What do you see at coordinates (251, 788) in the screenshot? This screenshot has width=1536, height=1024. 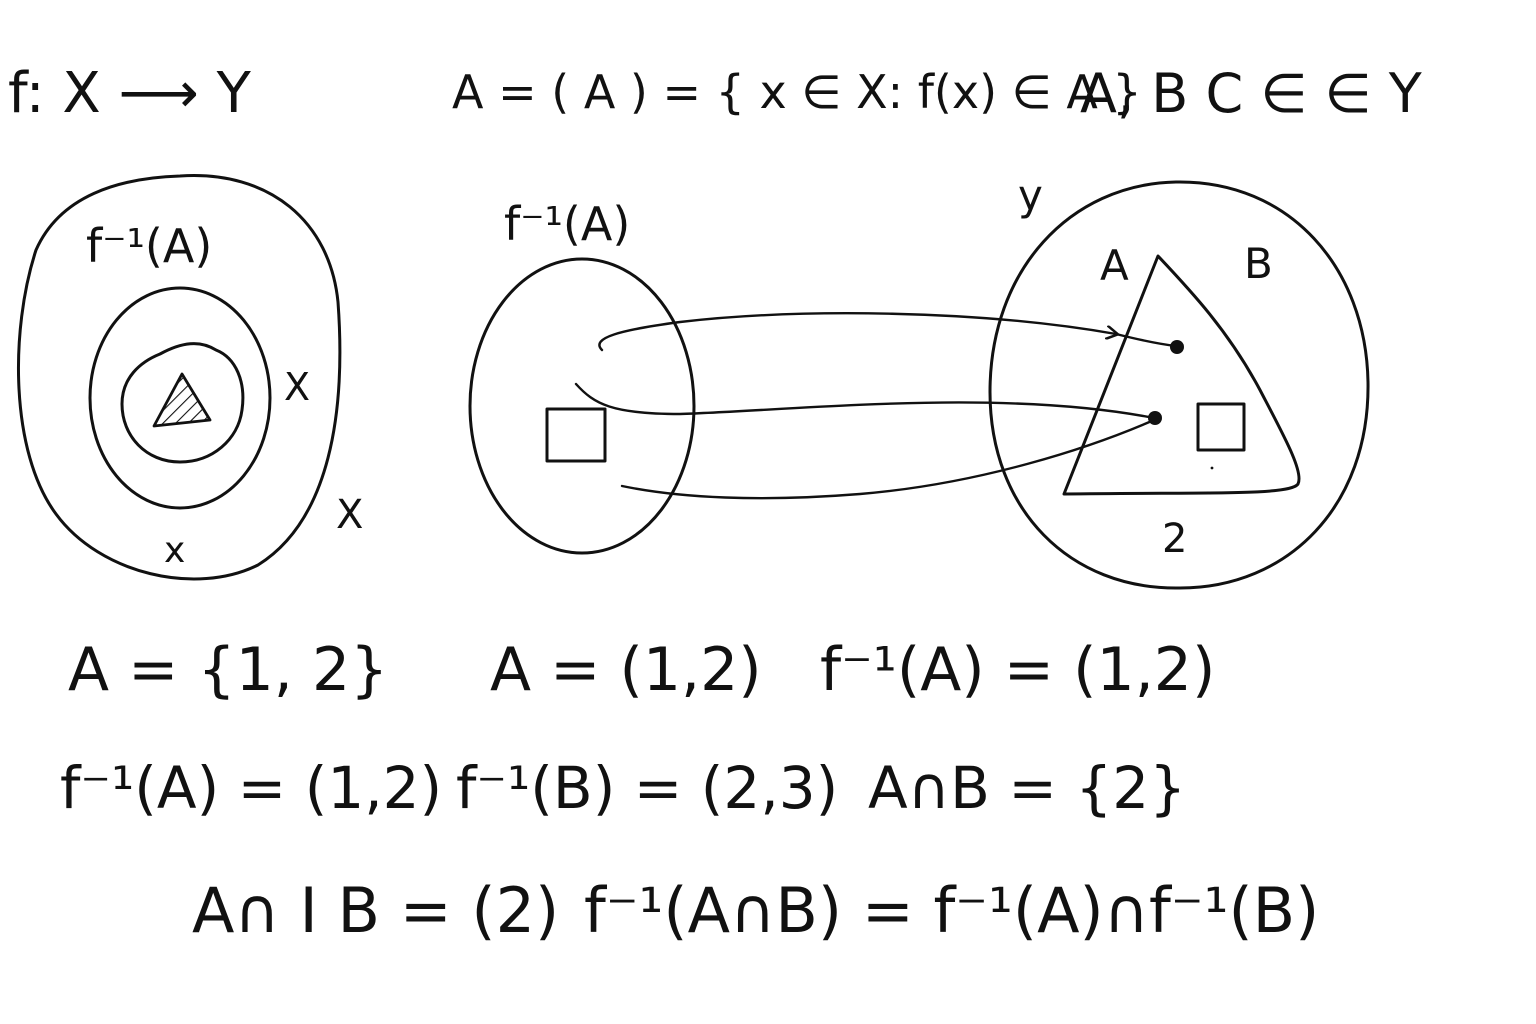 I see `equation-row2-a: f⁻¹(A) = (1,2)` at bounding box center [251, 788].